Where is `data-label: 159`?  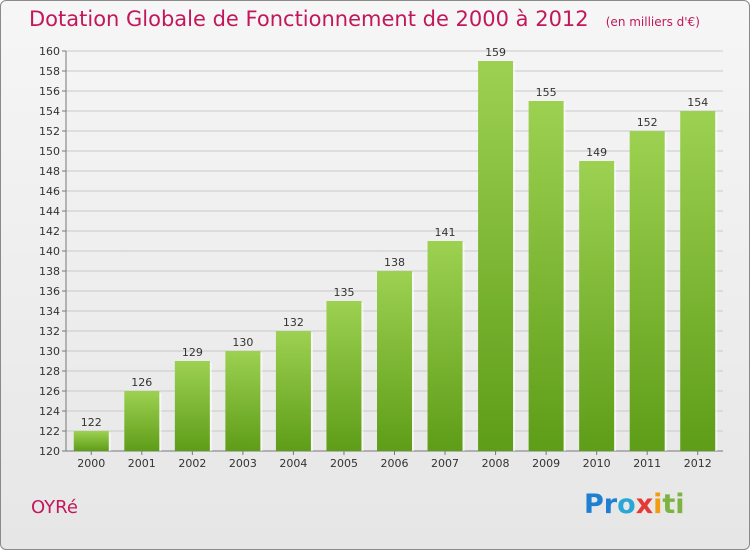 data-label: 159 is located at coordinates (495, 52).